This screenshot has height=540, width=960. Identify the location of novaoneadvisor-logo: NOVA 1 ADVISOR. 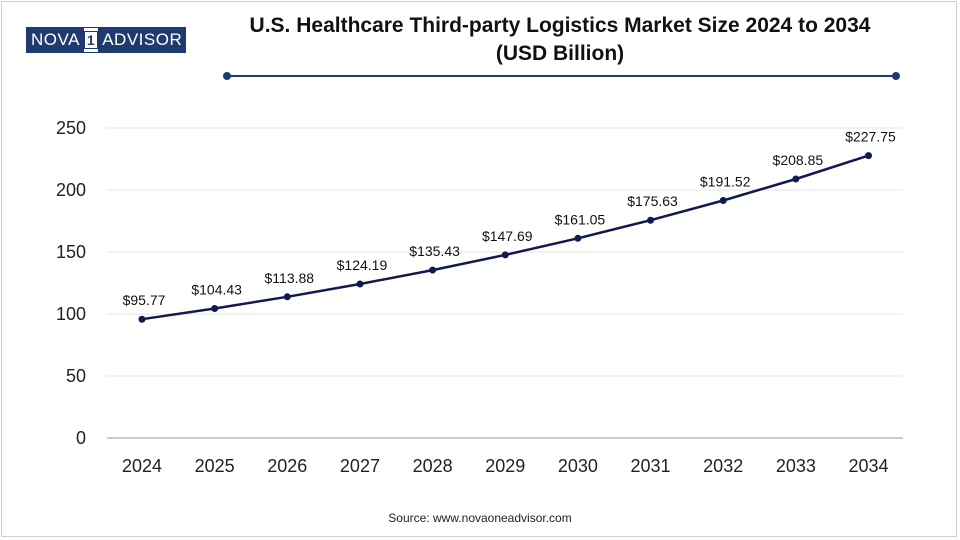
(106, 40).